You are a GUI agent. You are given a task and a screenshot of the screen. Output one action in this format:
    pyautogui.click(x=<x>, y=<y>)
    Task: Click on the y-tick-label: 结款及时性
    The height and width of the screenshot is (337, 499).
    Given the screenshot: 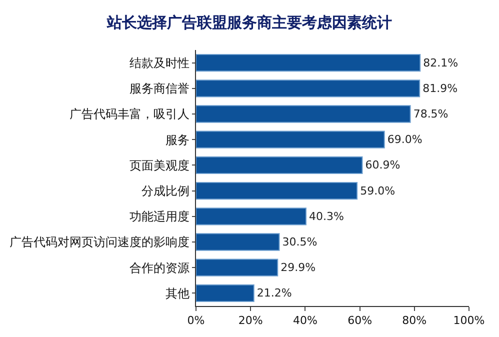 What is the action you would take?
    pyautogui.click(x=160, y=63)
    